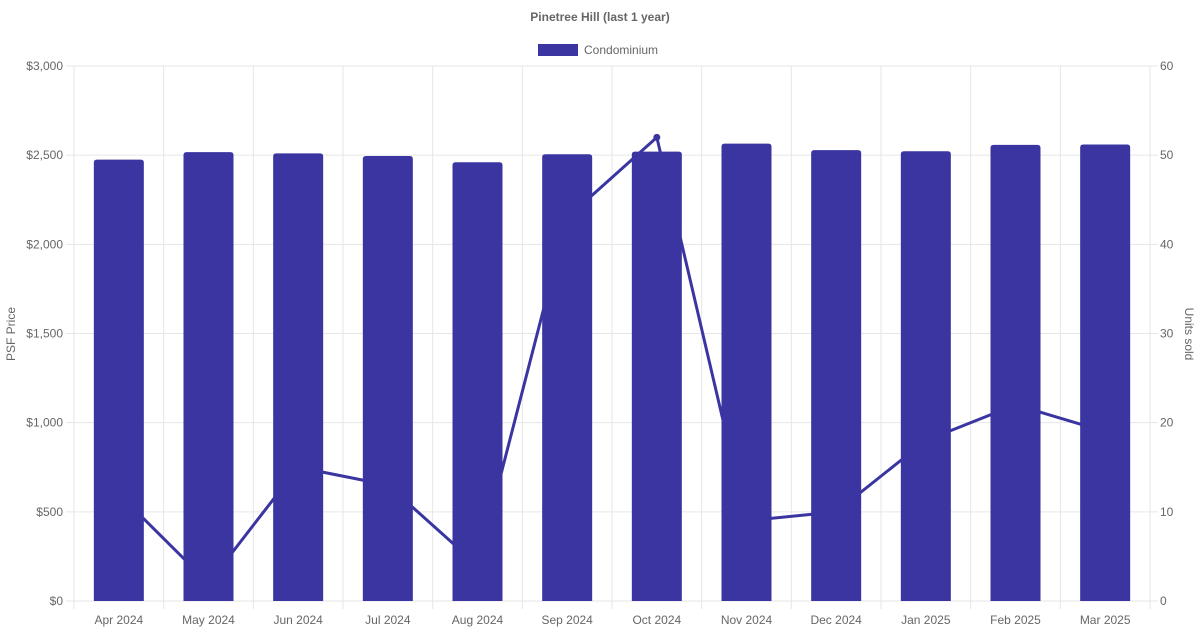 This screenshot has height=630, width=1200. I want to click on y-right-tick-label: 50, so click(1167, 155).